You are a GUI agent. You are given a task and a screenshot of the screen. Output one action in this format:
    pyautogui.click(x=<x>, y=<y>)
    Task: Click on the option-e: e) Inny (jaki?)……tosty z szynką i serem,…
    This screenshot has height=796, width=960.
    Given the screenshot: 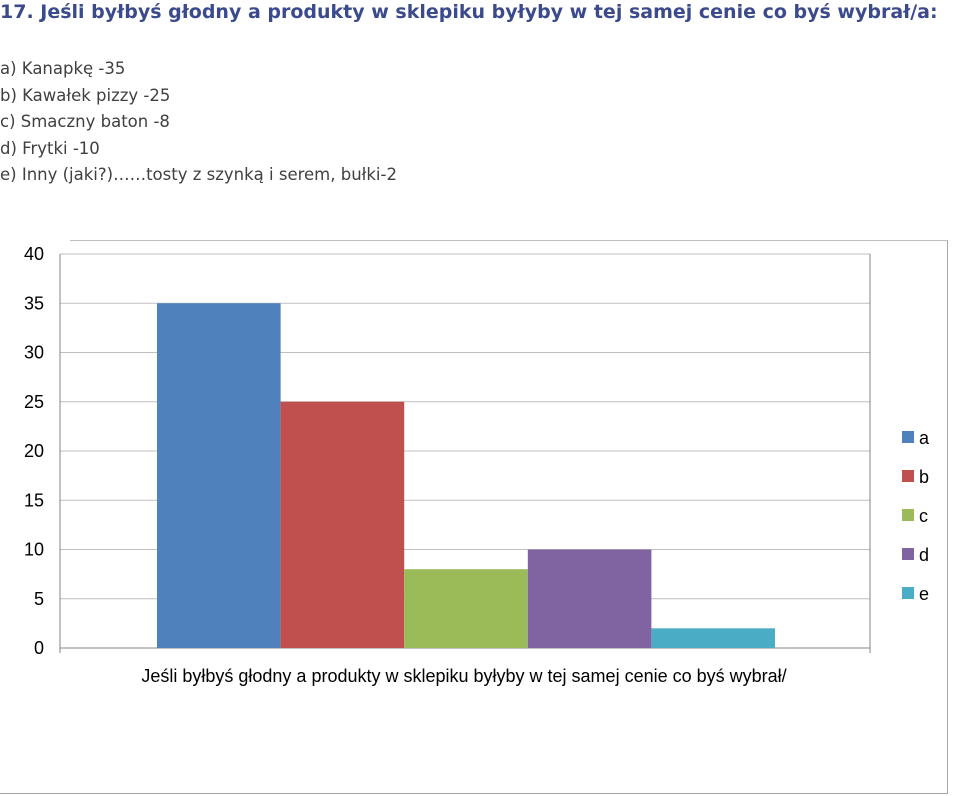 What is the action you would take?
    pyautogui.click(x=198, y=174)
    